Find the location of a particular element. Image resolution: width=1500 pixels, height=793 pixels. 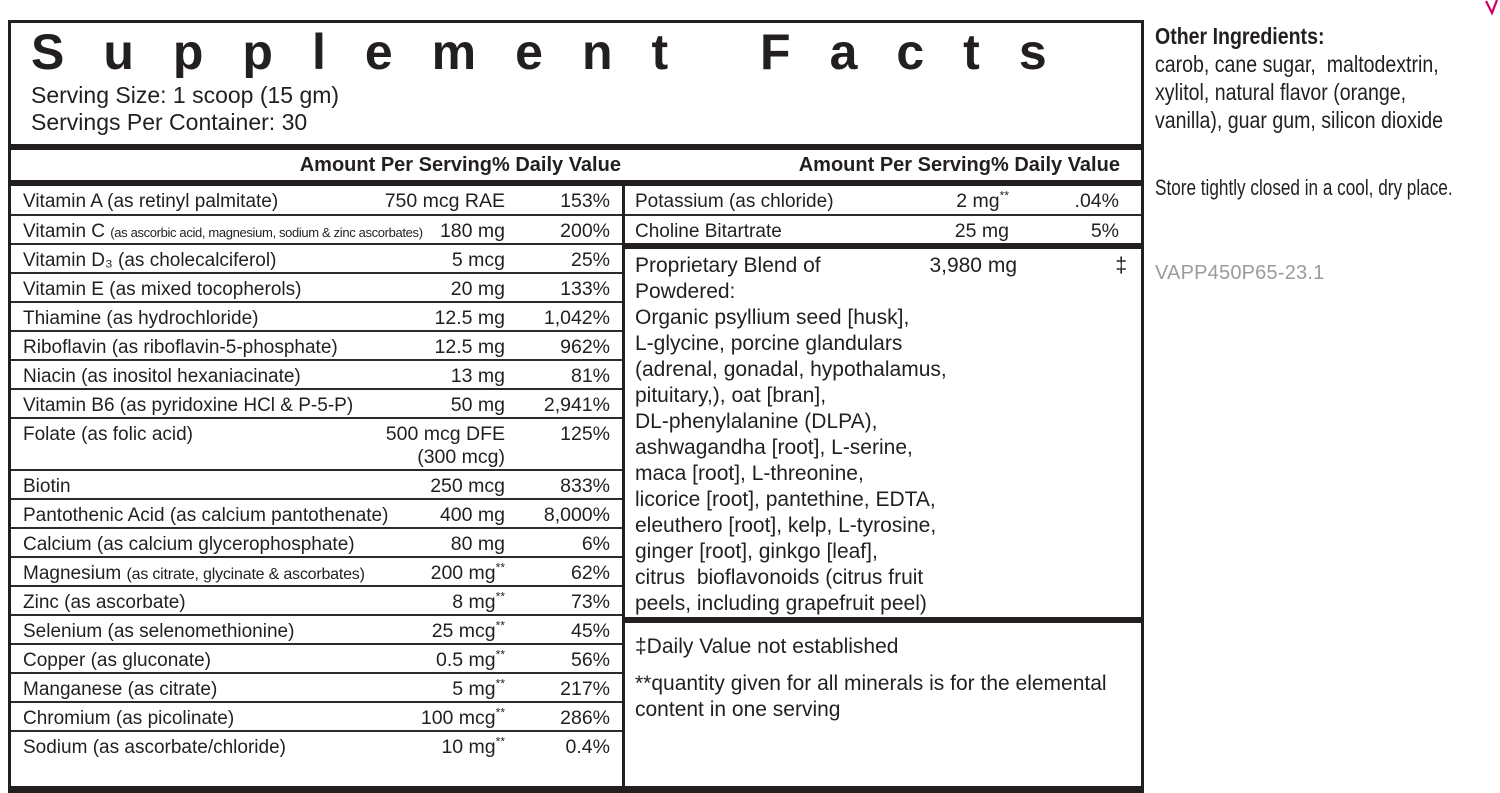

nutrient-name: Biotin is located at coordinates (47, 487).